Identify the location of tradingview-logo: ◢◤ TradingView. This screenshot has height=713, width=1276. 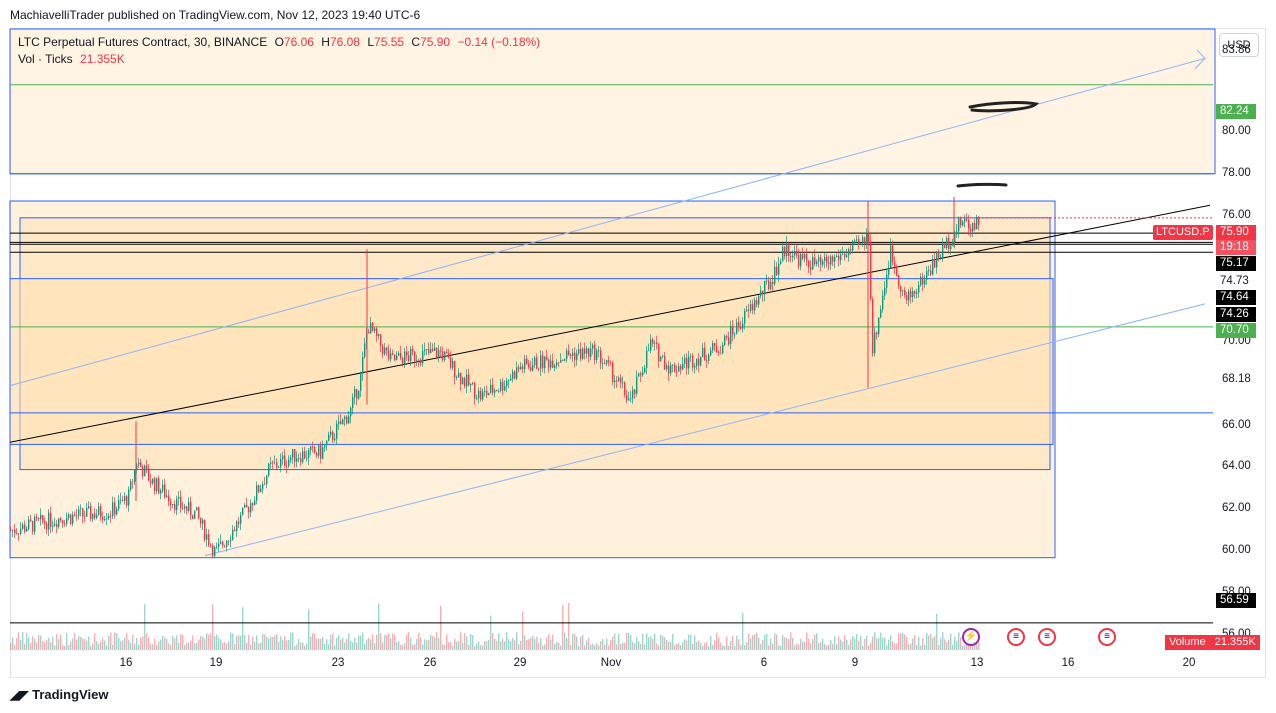
(59, 694).